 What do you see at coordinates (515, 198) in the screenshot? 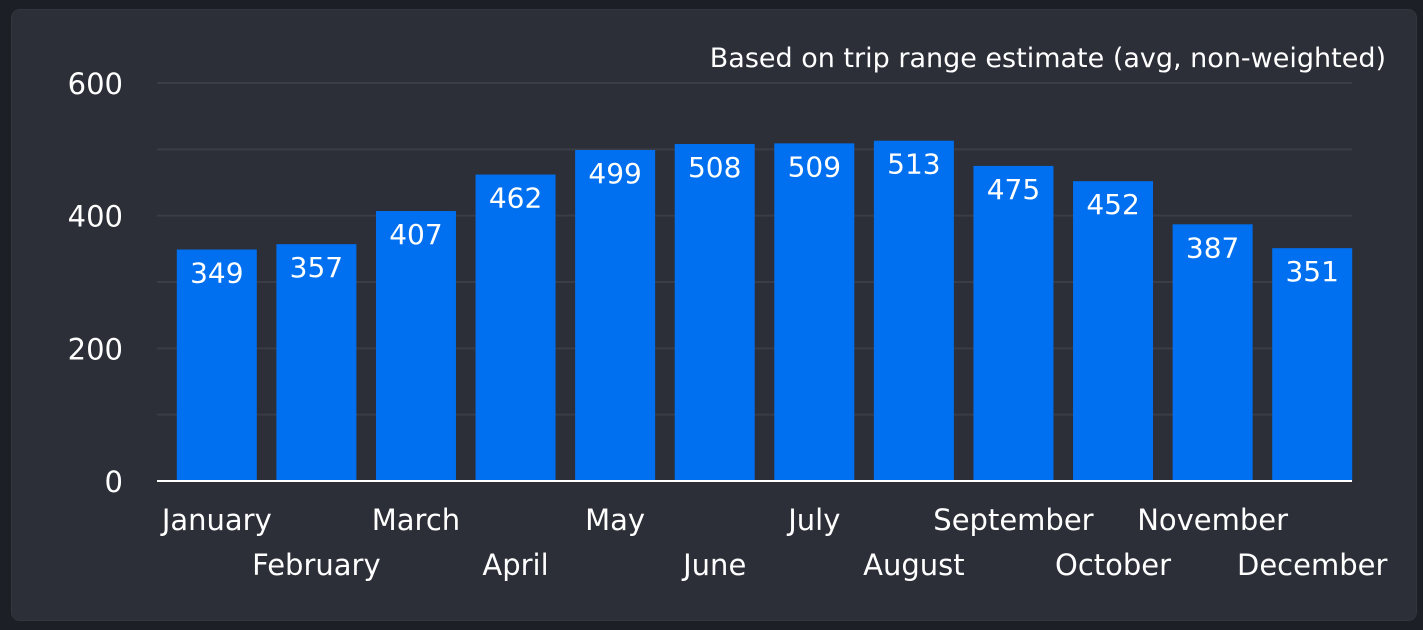
I see `data-label: 462` at bounding box center [515, 198].